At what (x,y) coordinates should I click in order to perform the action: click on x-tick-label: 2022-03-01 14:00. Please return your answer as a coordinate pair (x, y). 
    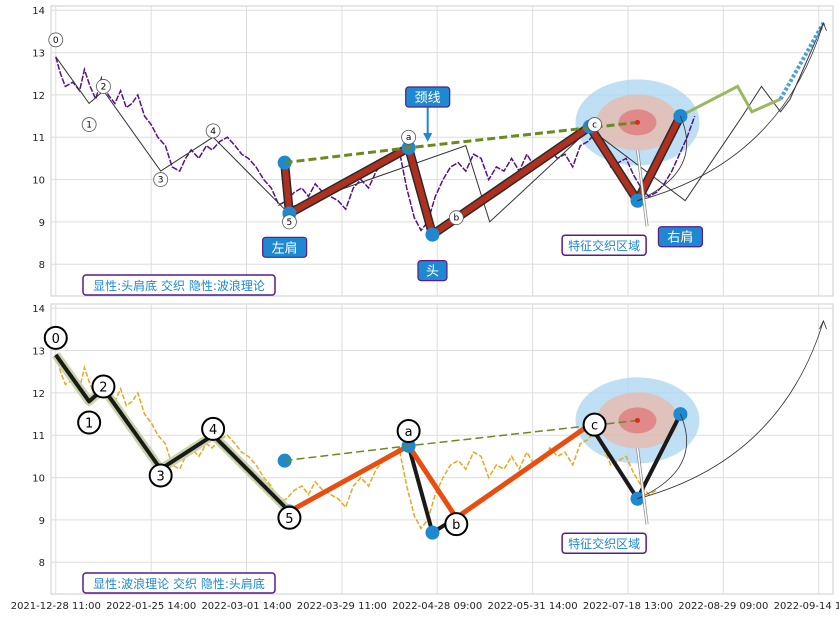
    Looking at the image, I should click on (246, 606).